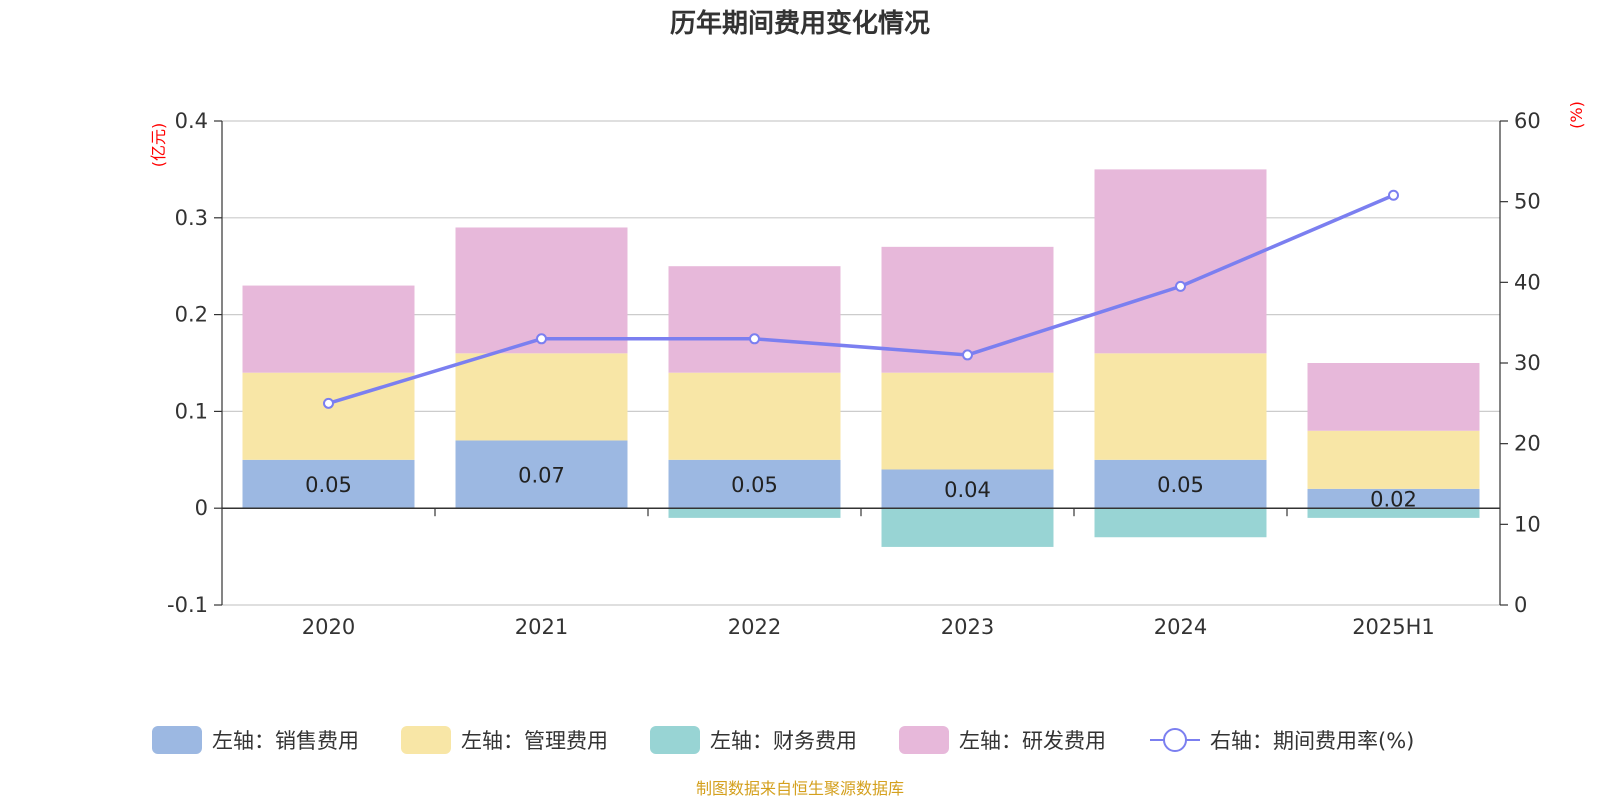 The height and width of the screenshot is (804, 1600). What do you see at coordinates (1393, 627) in the screenshot?
I see `x-tick-label: 2025H1` at bounding box center [1393, 627].